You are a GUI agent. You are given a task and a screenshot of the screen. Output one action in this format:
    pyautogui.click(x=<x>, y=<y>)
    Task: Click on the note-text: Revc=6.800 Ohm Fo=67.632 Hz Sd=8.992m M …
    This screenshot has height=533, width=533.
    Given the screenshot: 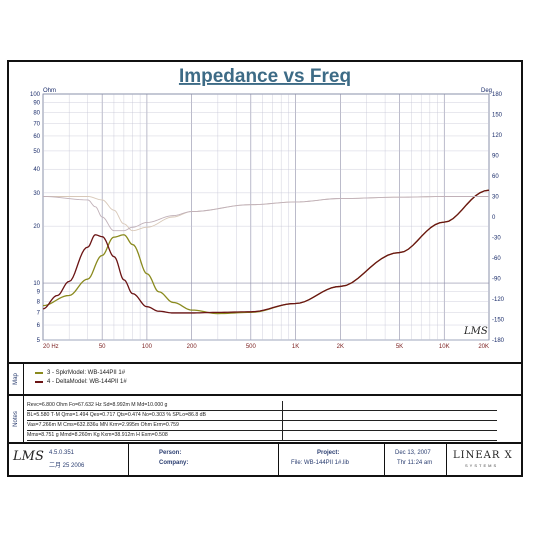 What is the action you would take?
    pyautogui.click(x=97, y=405)
    